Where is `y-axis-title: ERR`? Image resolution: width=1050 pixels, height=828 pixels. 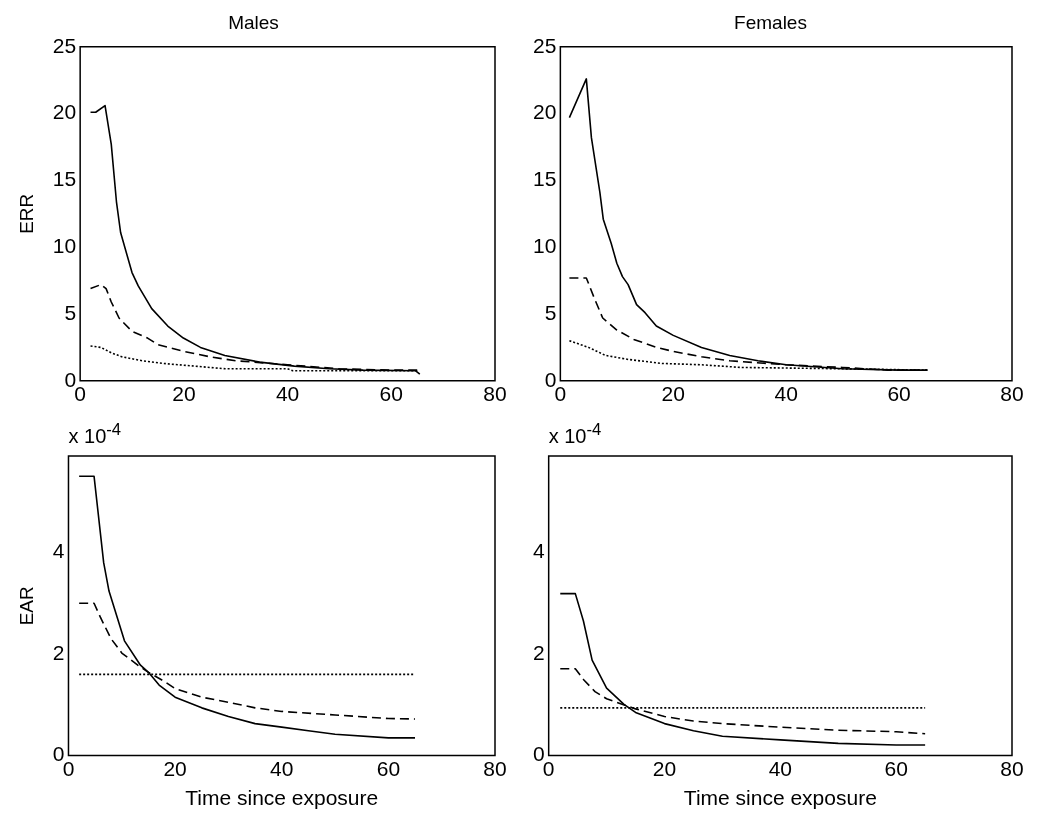
y-axis-title: ERR is located at coordinates (26, 213).